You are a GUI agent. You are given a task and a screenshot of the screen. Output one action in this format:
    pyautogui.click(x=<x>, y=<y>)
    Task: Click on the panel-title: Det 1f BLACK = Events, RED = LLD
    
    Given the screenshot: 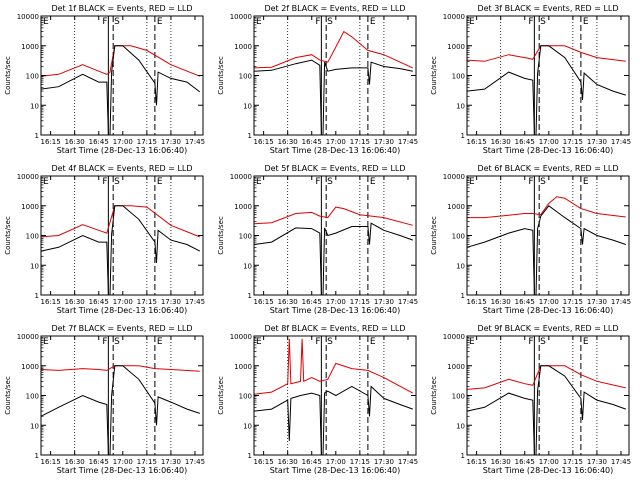 What is the action you would take?
    pyautogui.click(x=121, y=8)
    